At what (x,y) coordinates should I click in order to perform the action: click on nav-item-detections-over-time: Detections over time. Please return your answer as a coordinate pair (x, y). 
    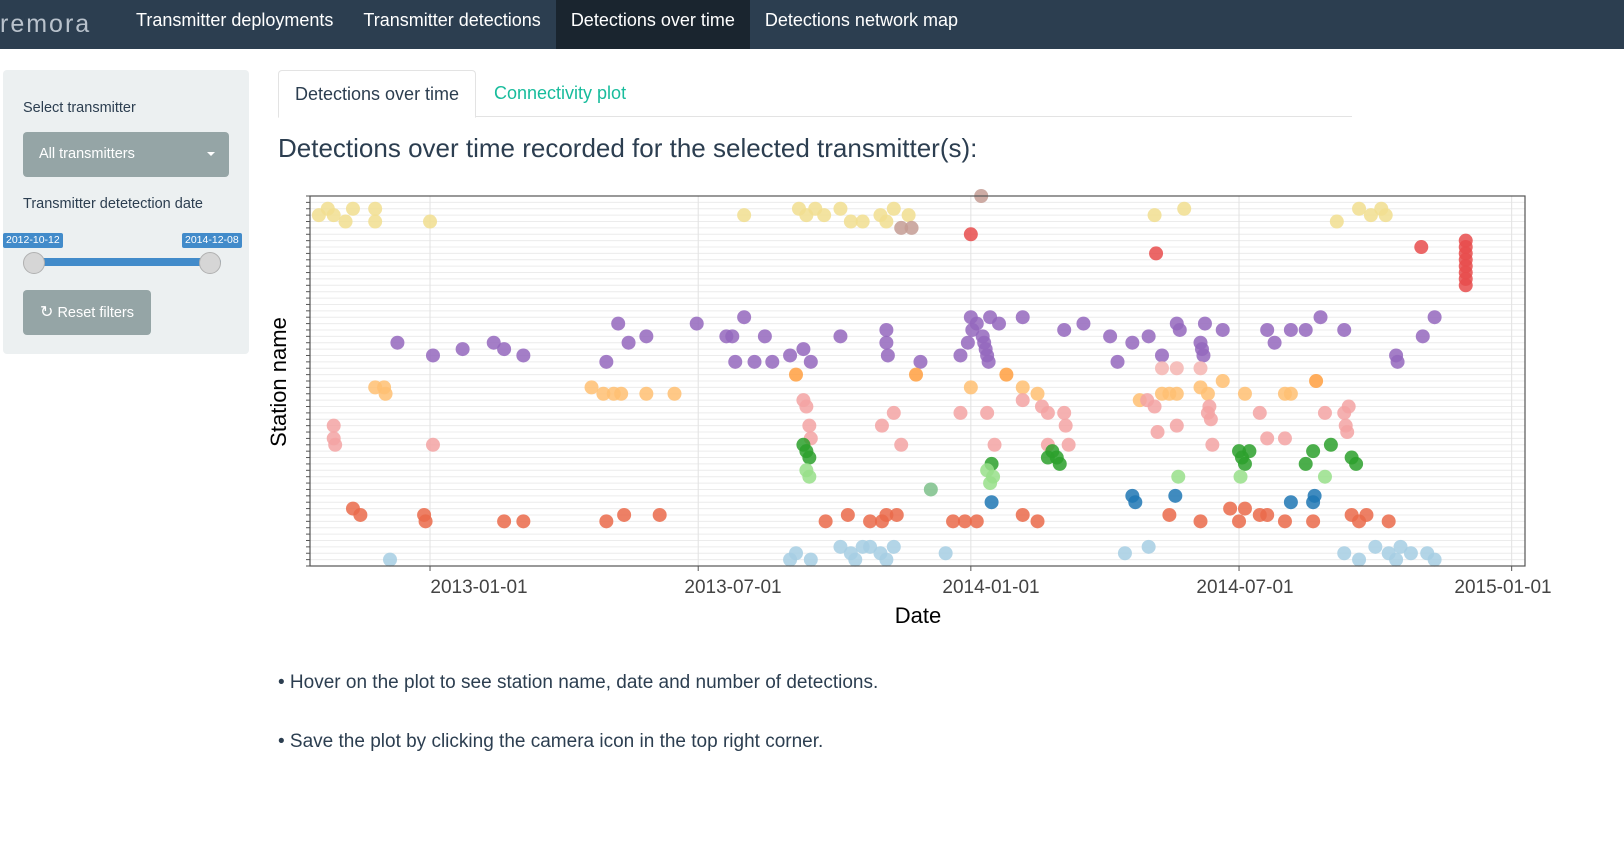
    Looking at the image, I should click on (652, 24).